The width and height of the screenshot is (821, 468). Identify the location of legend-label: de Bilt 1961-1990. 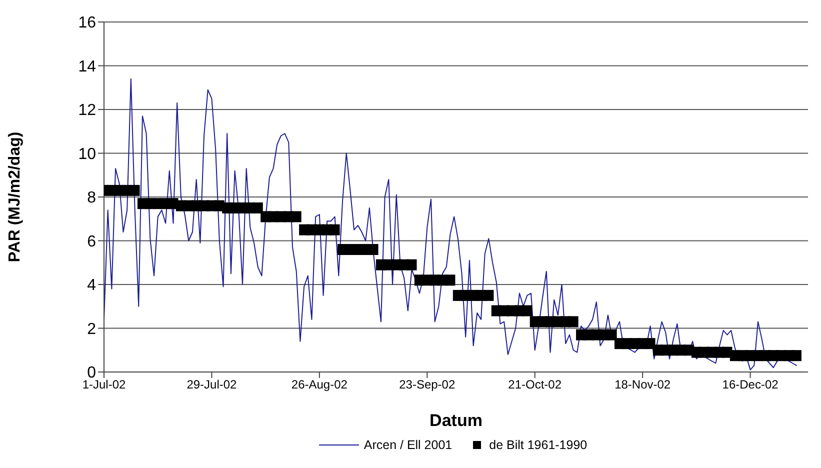
(538, 445).